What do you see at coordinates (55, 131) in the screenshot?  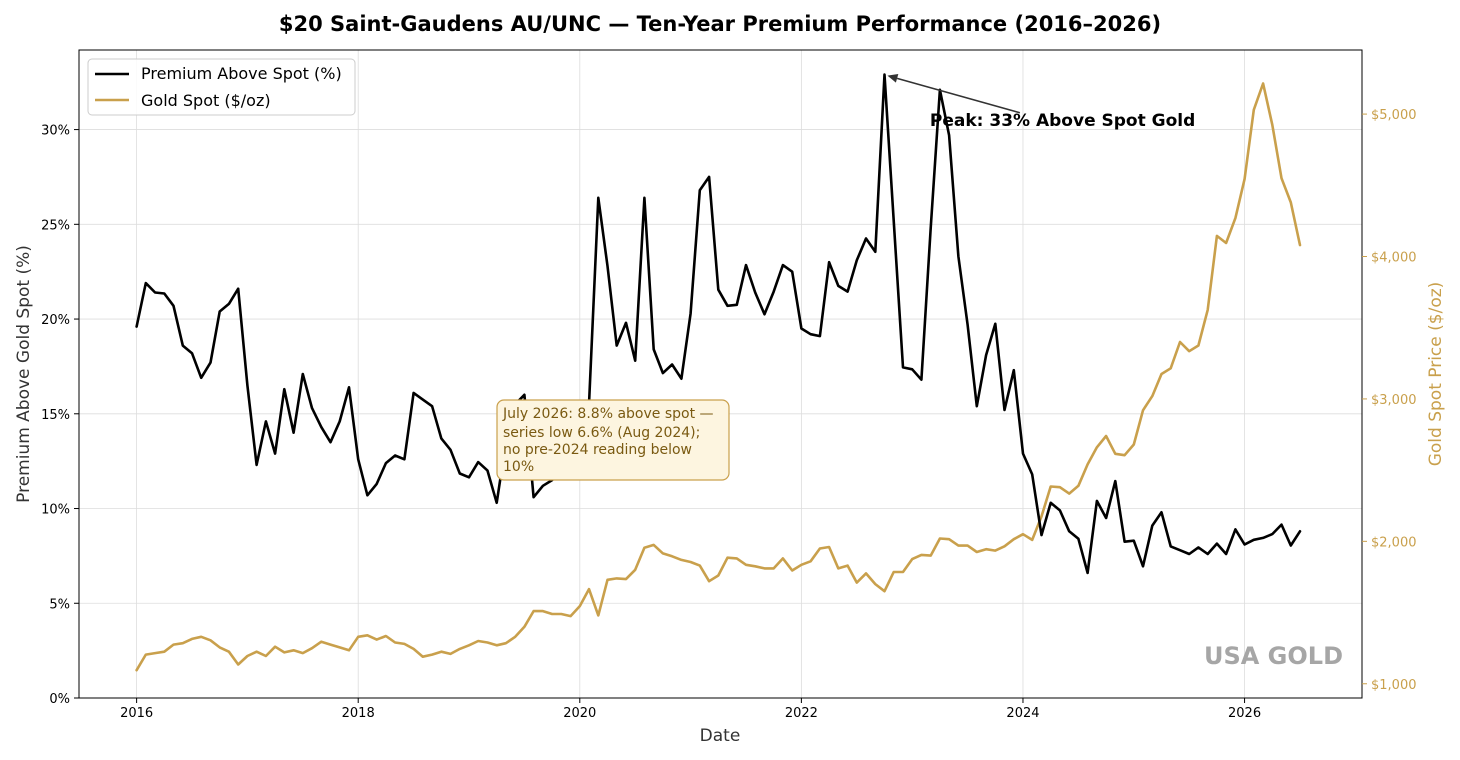 I see `y-left-tick-label: 30%` at bounding box center [55, 131].